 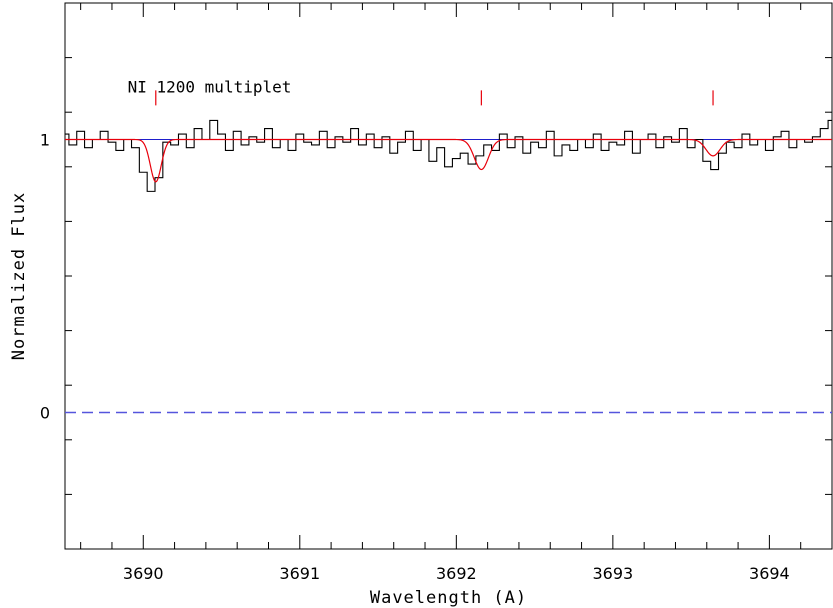 I want to click on x-tick-label: 3692, so click(x=456, y=573).